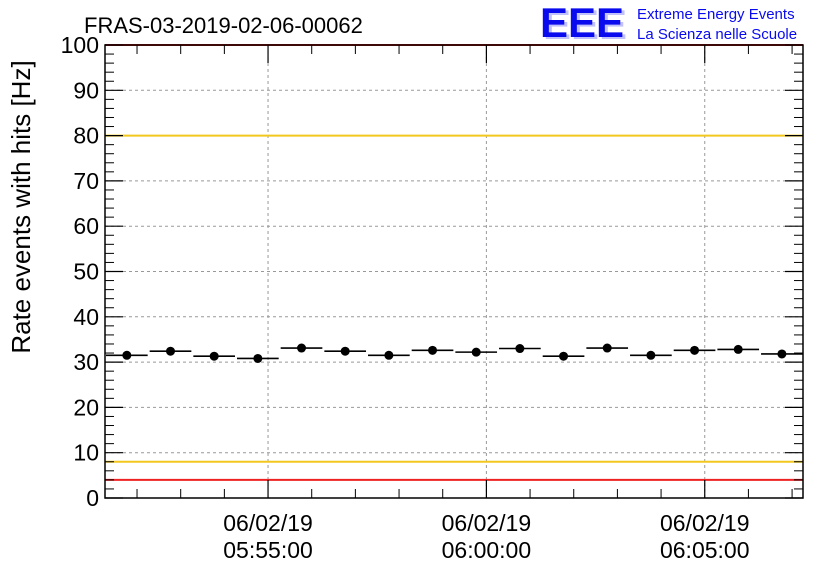 This screenshot has height=572, width=836. I want to click on y-tick-label: 30, so click(86, 362).